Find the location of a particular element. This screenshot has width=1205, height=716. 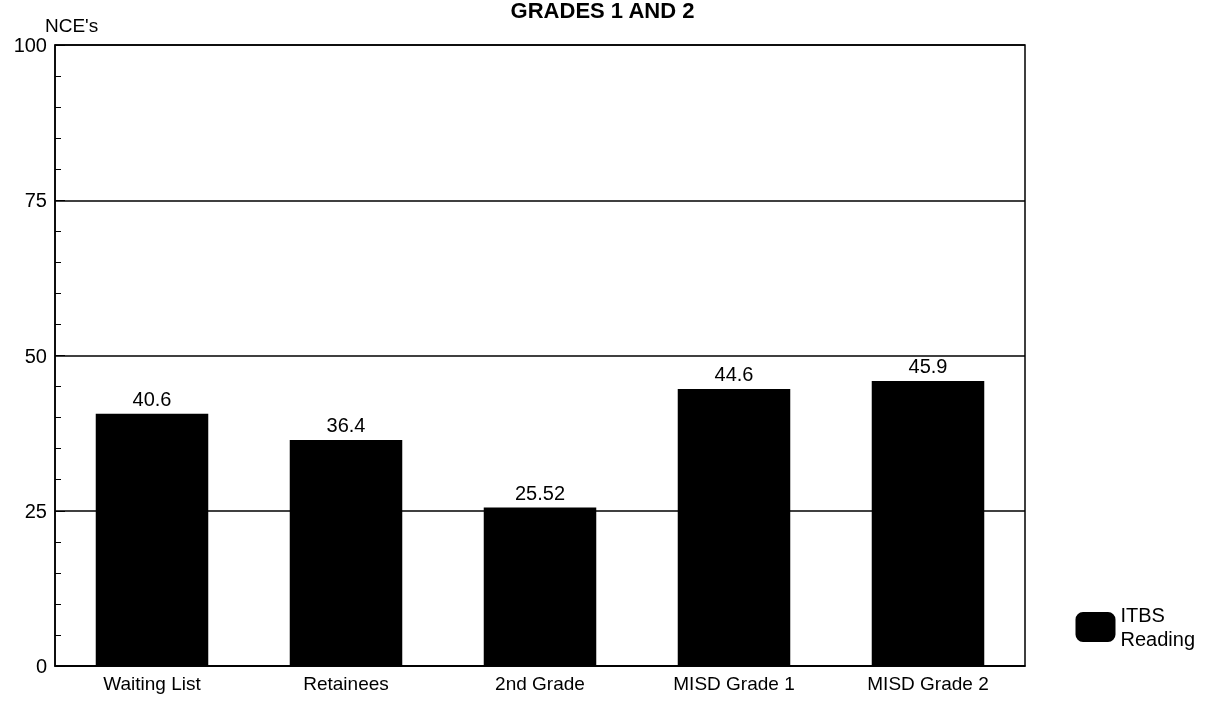

legend-label: ITBS Reading is located at coordinates (1158, 627).